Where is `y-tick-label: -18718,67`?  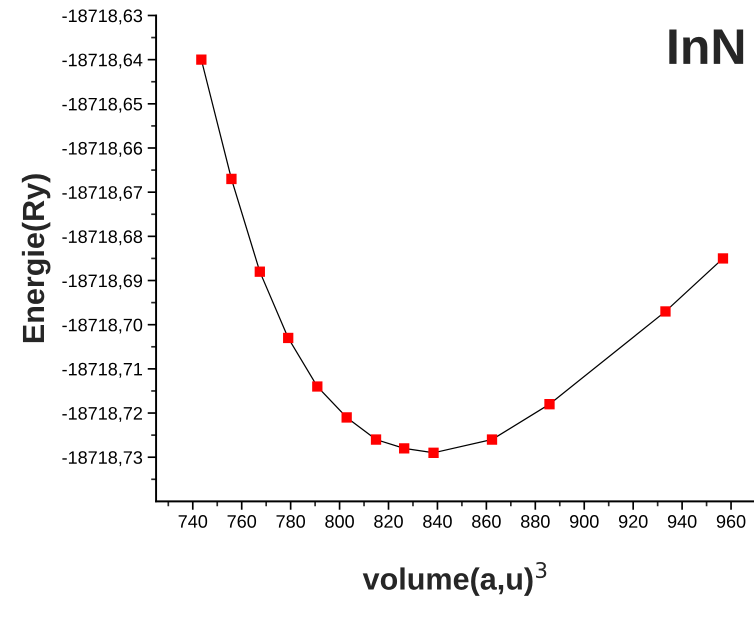
y-tick-label: -18718,67 is located at coordinates (102, 194).